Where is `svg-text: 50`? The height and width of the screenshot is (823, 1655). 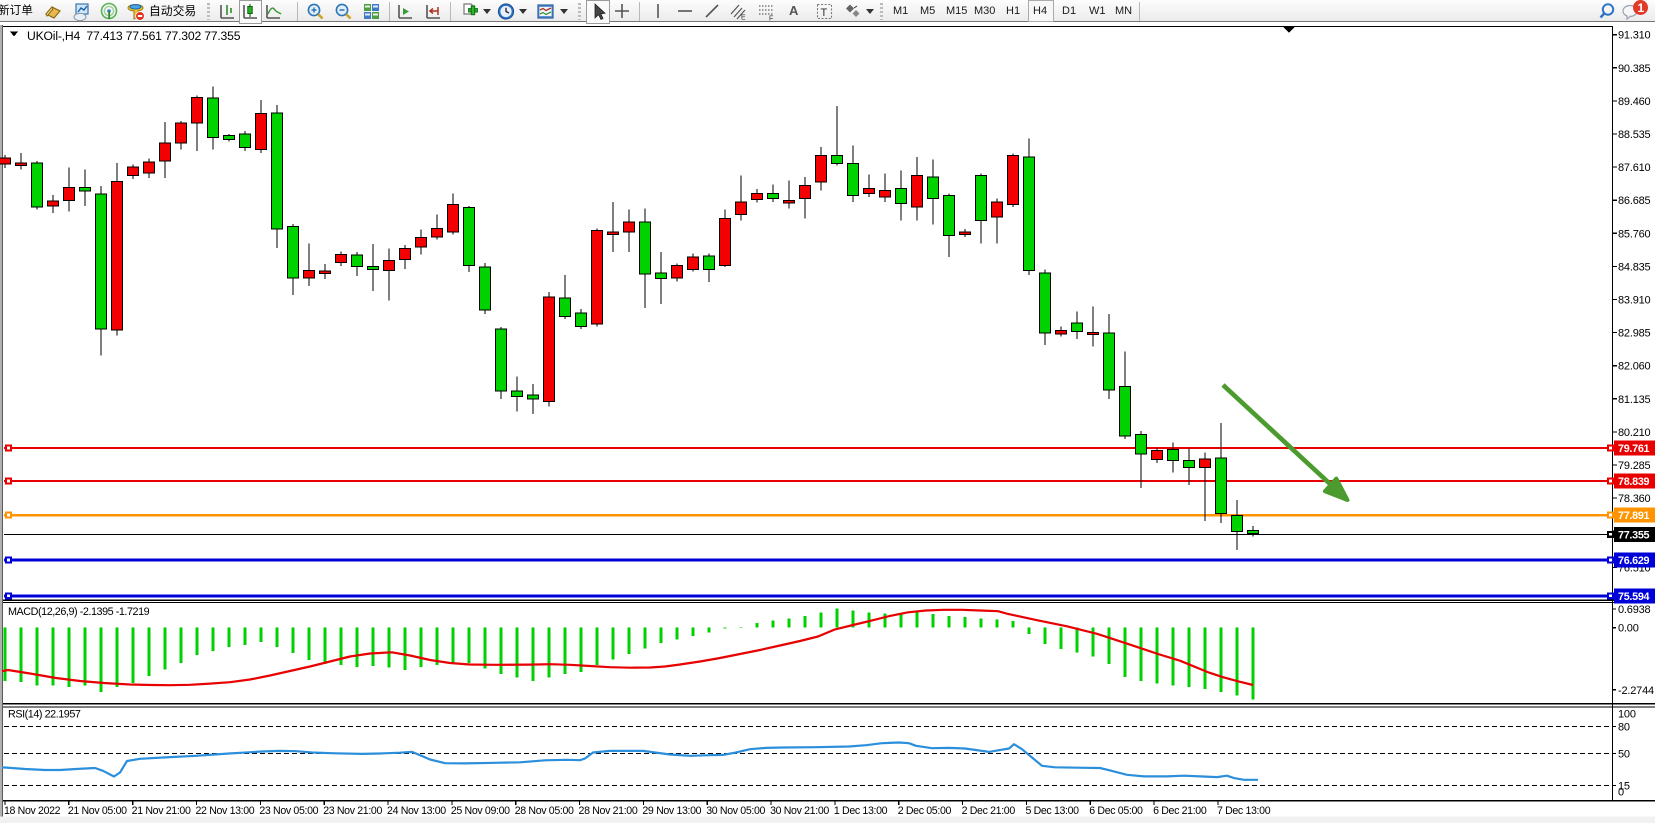 svg-text: 50 is located at coordinates (1624, 755).